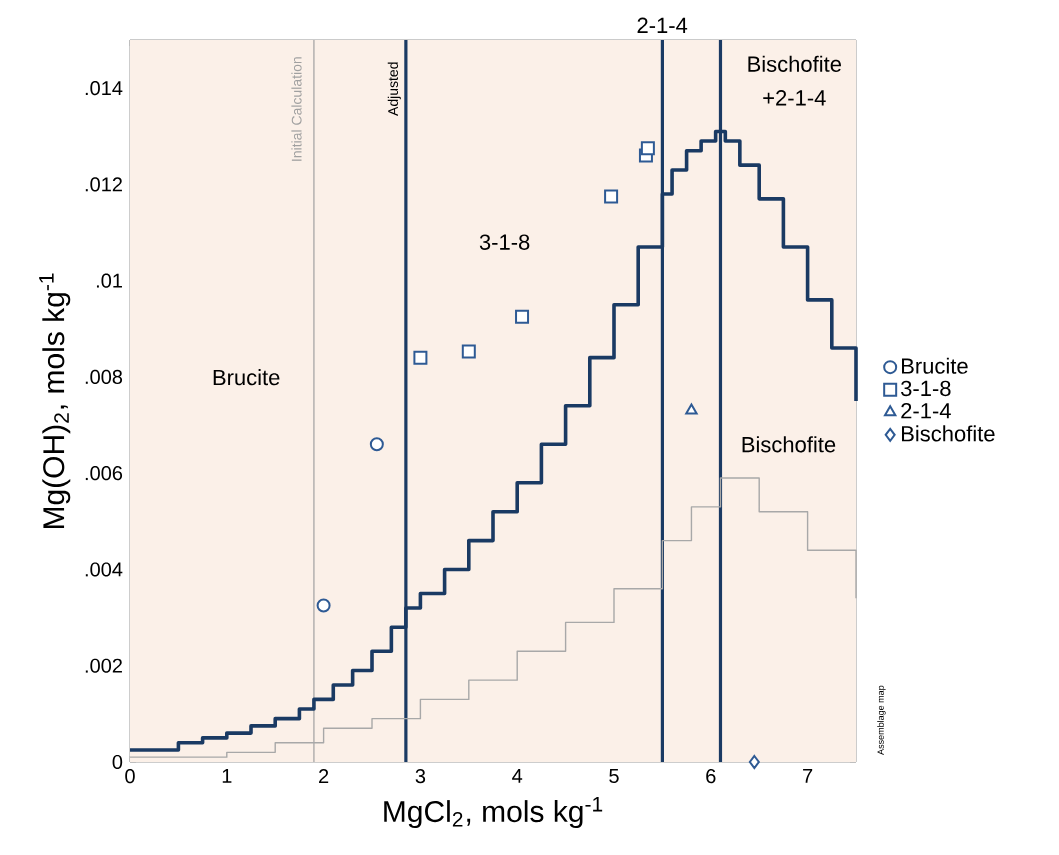  What do you see at coordinates (117, 762) in the screenshot?
I see `y-tick-label: 0` at bounding box center [117, 762].